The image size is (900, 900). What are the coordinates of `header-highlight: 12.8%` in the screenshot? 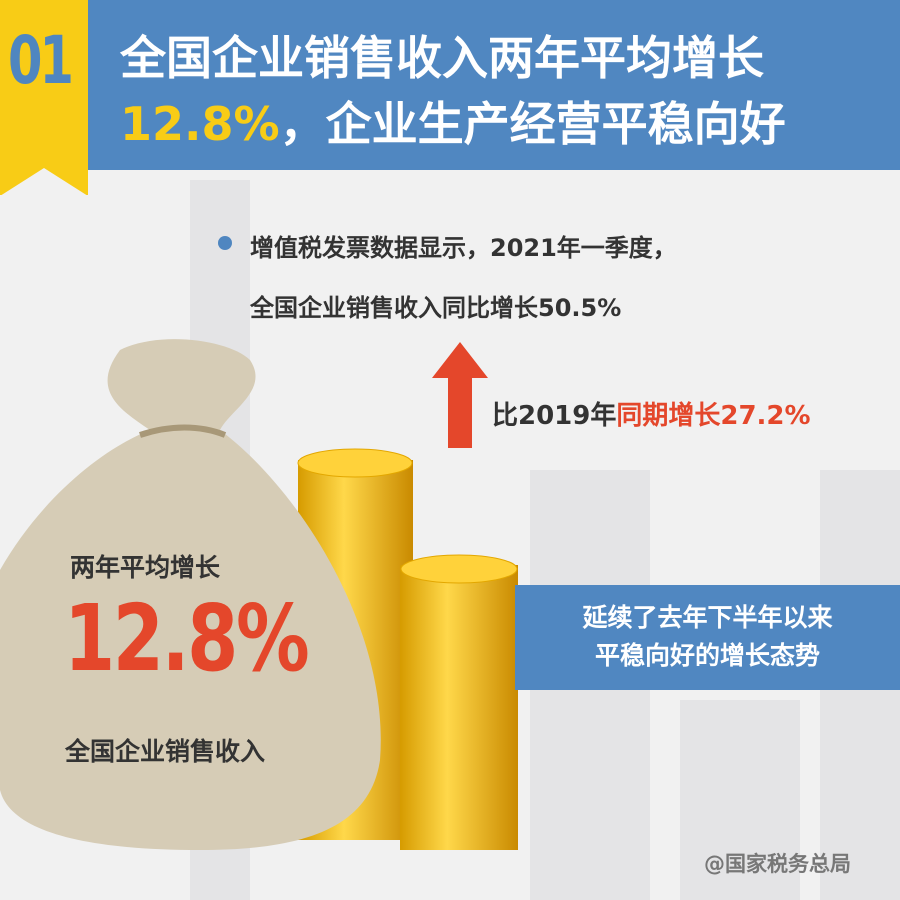 It's located at (200, 124).